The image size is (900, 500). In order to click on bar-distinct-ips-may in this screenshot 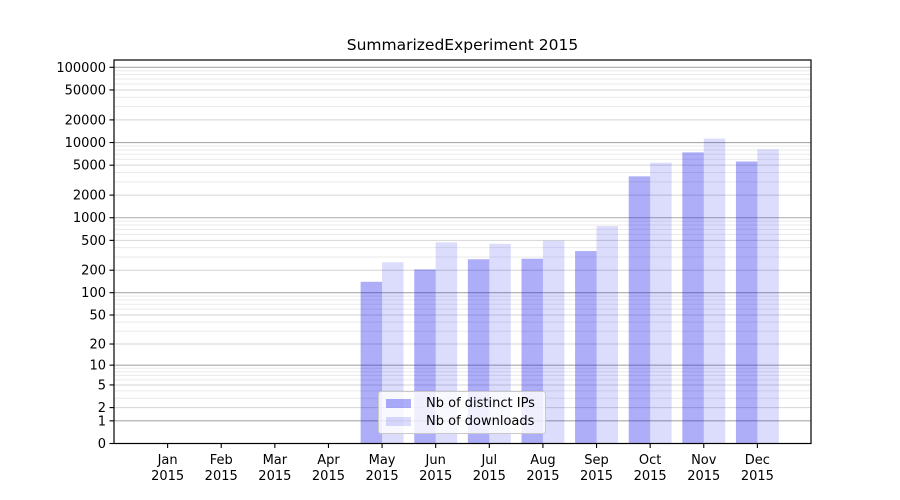, I will do `click(371, 362)`.